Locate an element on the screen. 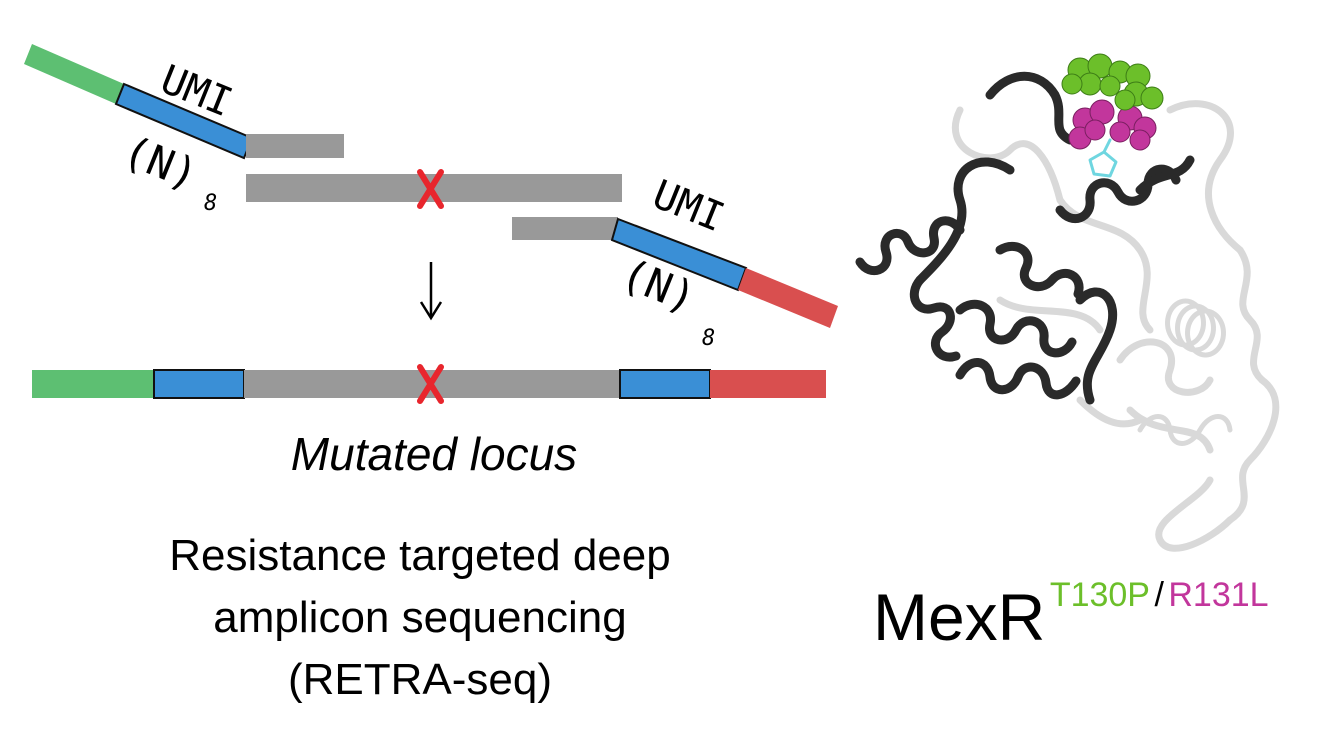 This screenshot has width=1323, height=731. product-label: Mutated locus is located at coordinates (434, 454).